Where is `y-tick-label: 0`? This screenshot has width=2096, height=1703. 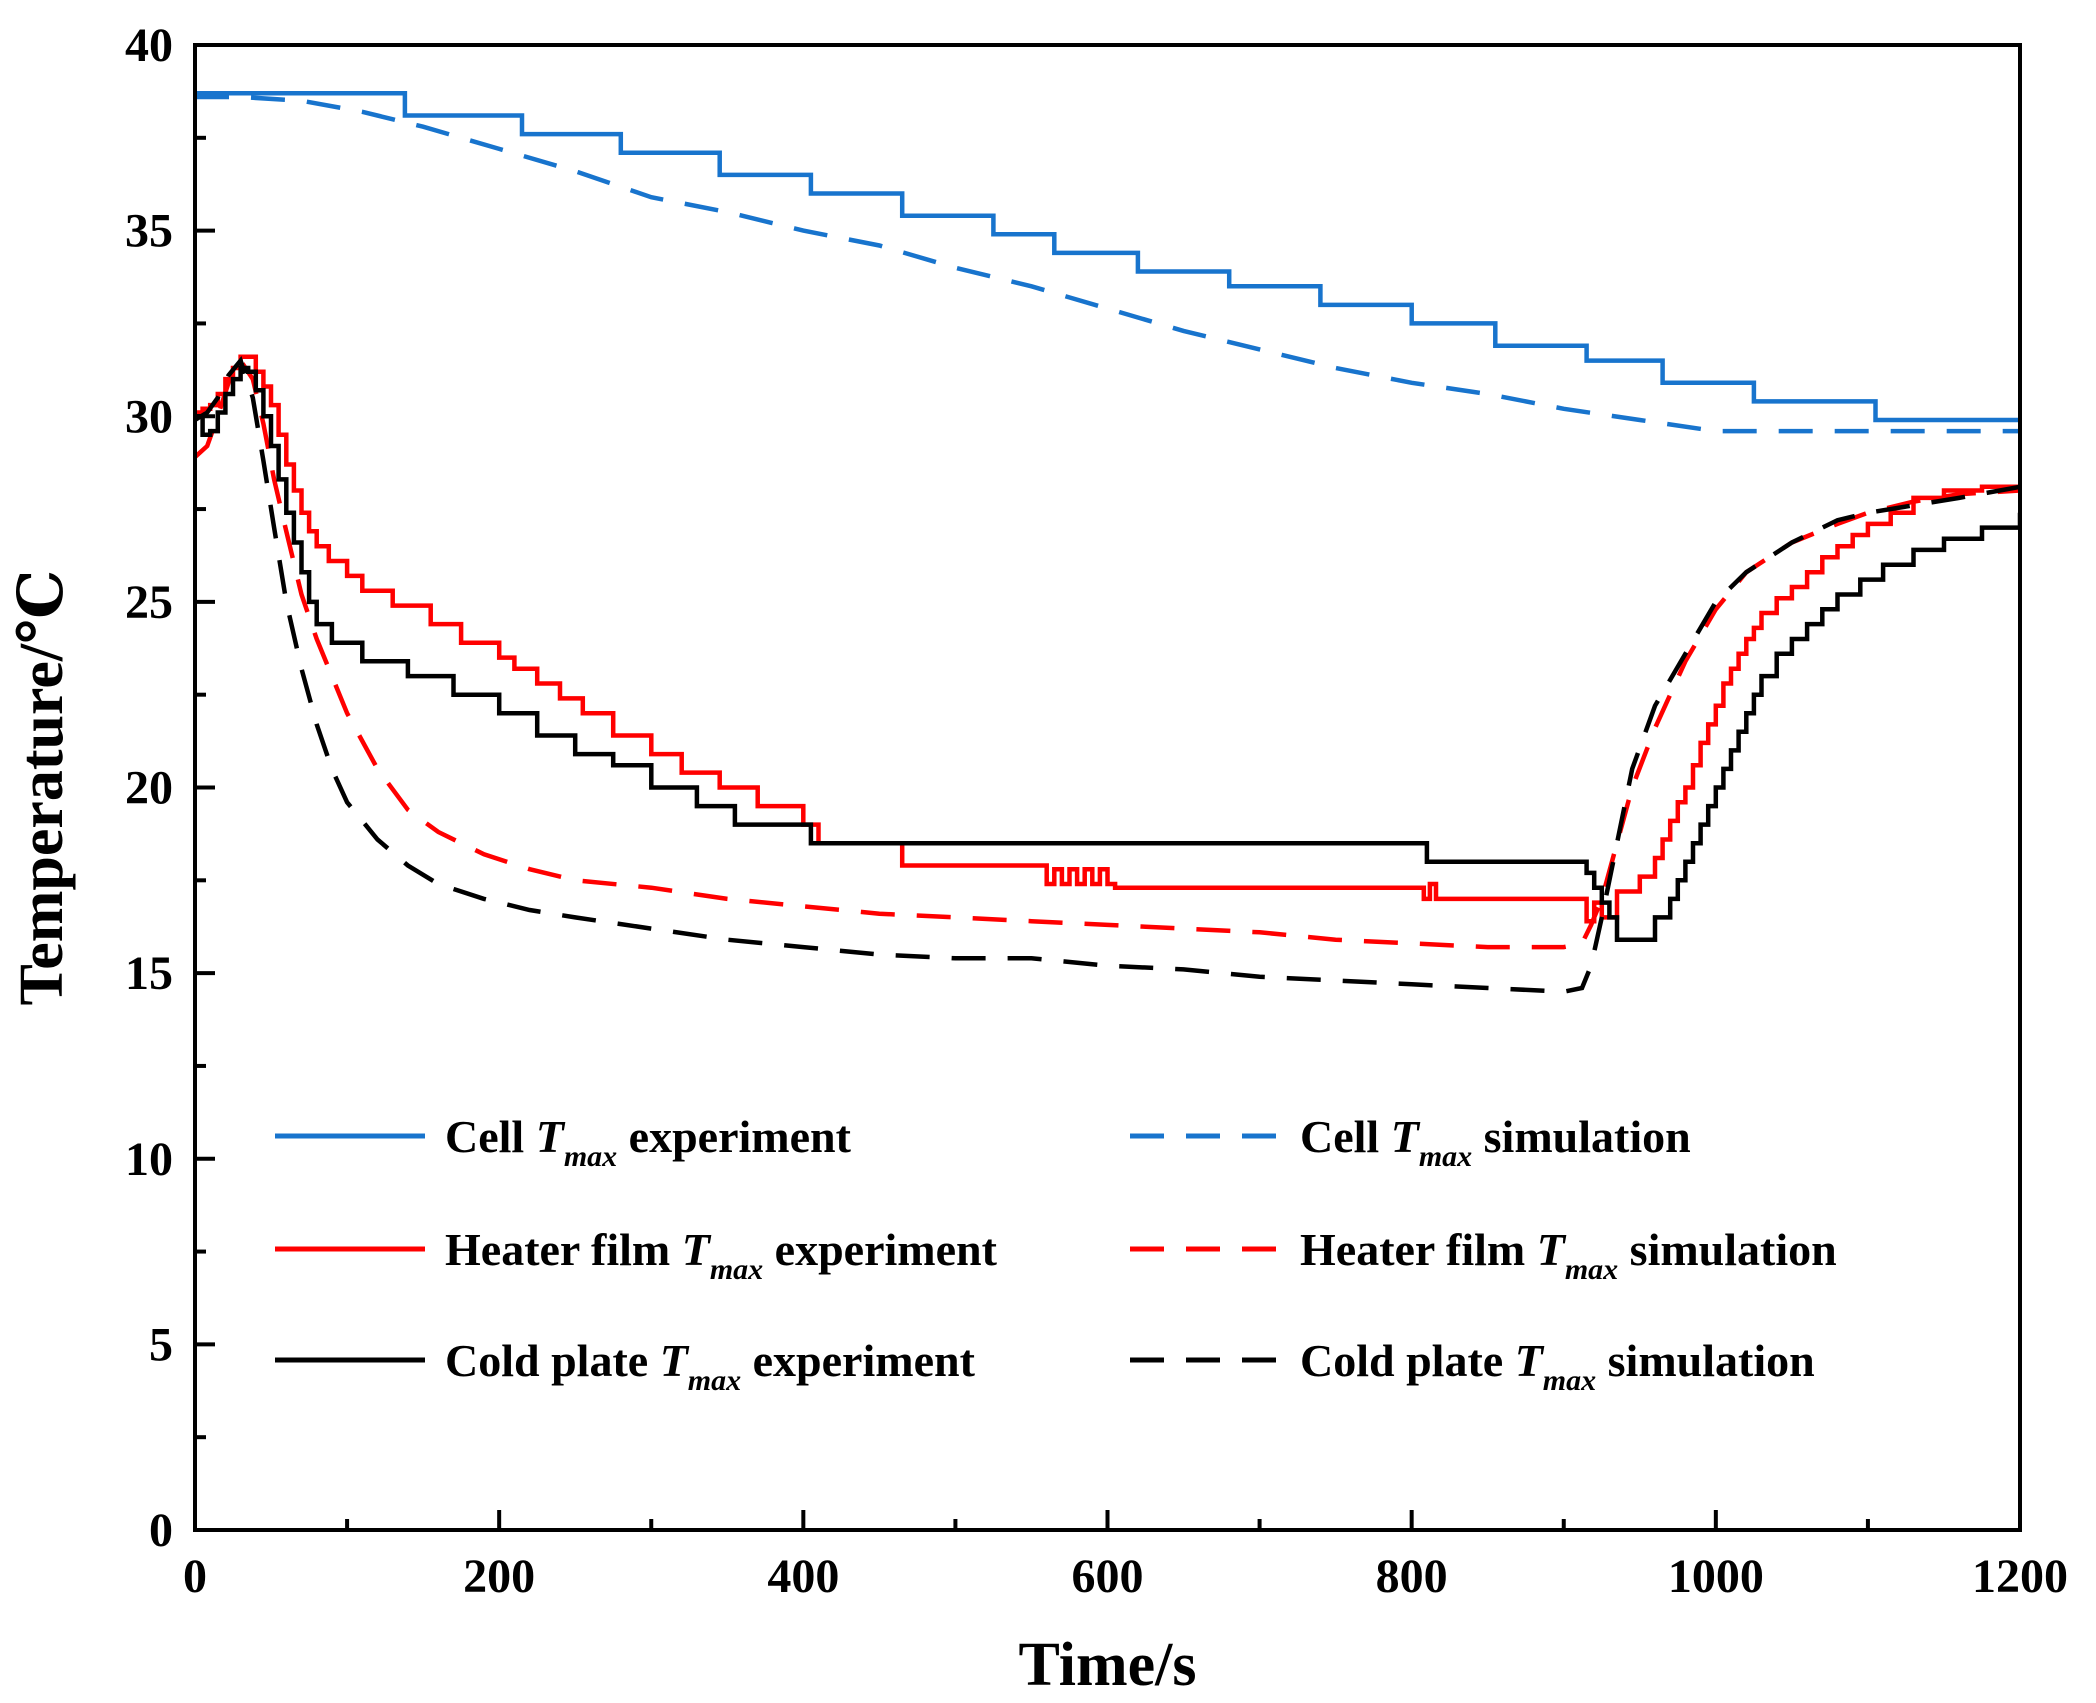
y-tick-label: 0 is located at coordinates (161, 1530).